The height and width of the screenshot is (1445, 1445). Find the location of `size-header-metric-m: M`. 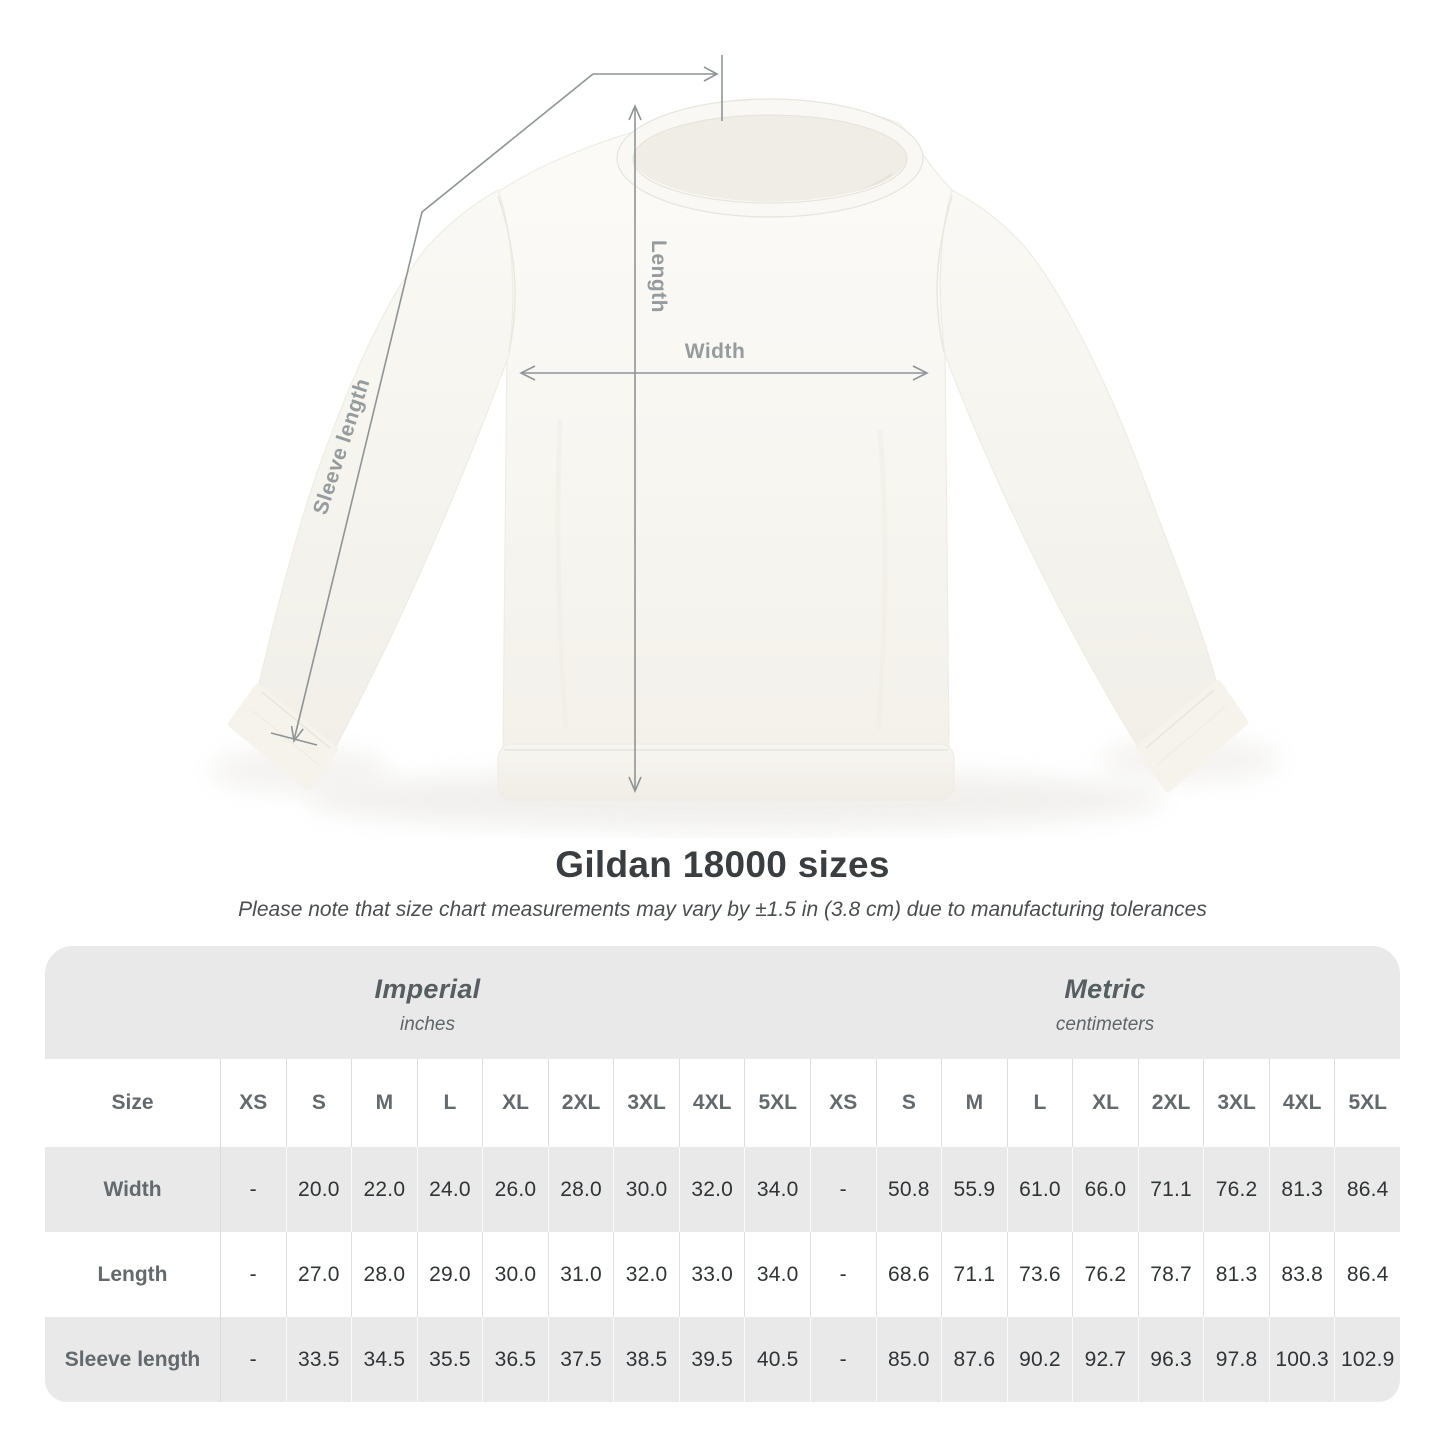

size-header-metric-m: M is located at coordinates (974, 1103).